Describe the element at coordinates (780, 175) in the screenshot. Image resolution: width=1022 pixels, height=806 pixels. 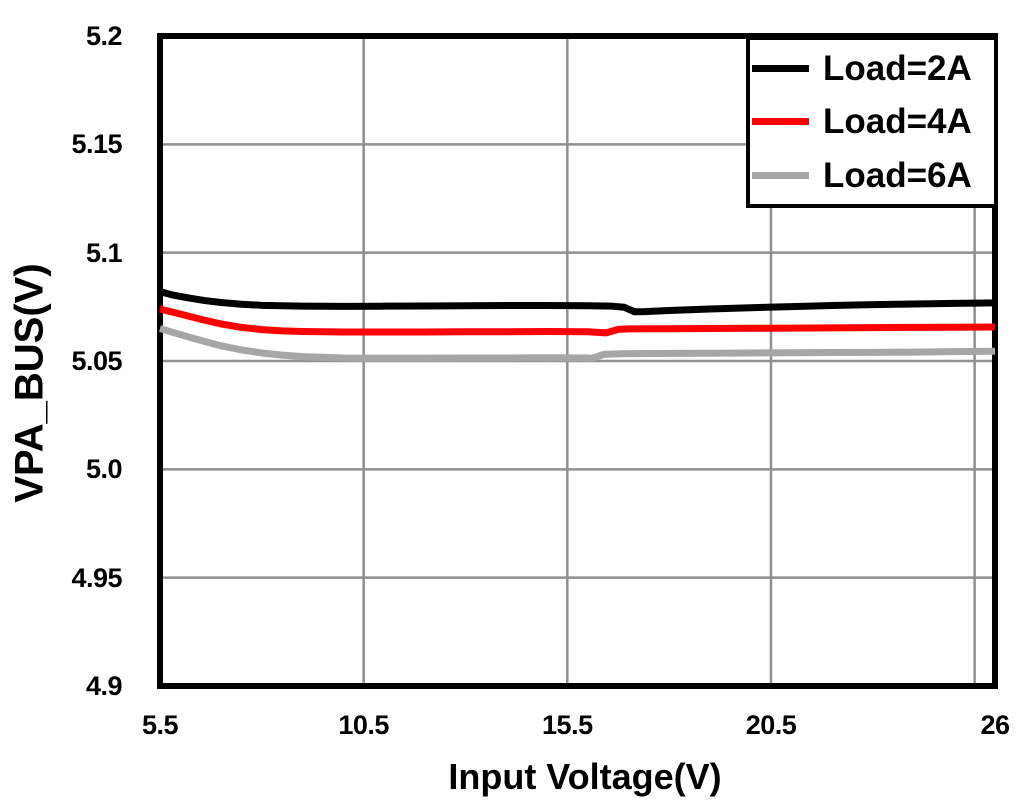
I see `legend-swatch-load-6a` at that location.